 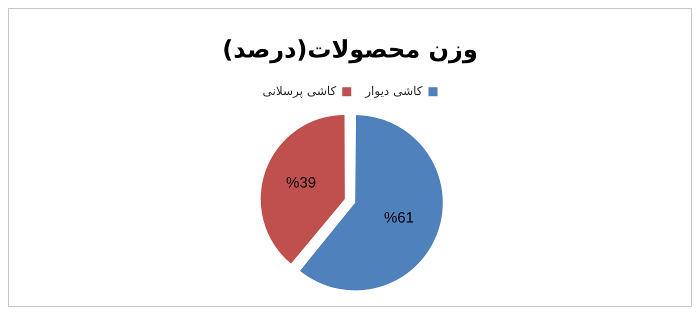 What do you see at coordinates (301, 183) in the screenshot?
I see `data-label: %39` at bounding box center [301, 183].